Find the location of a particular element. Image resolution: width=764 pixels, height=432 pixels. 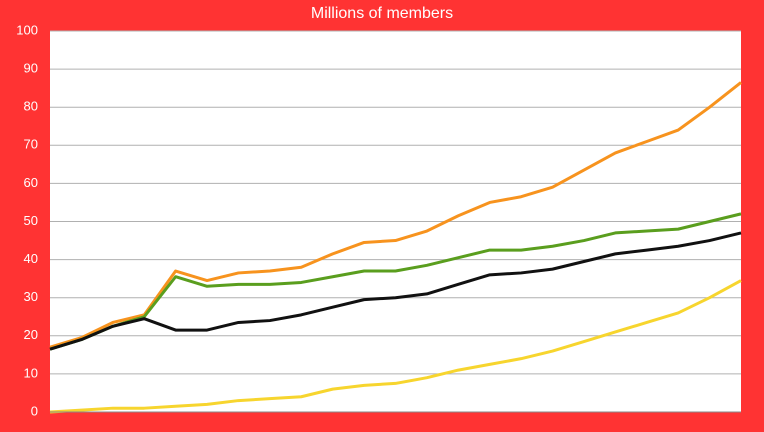

y-tick-label: 90 is located at coordinates (31, 68).